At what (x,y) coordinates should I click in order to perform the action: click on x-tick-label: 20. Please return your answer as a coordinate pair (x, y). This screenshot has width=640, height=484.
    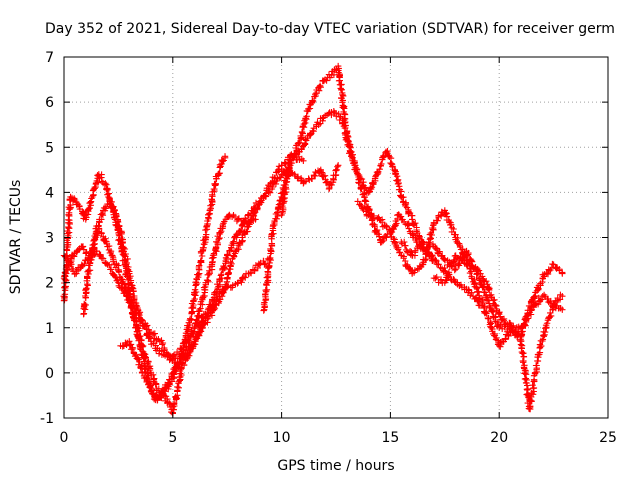
    Looking at the image, I should click on (499, 438).